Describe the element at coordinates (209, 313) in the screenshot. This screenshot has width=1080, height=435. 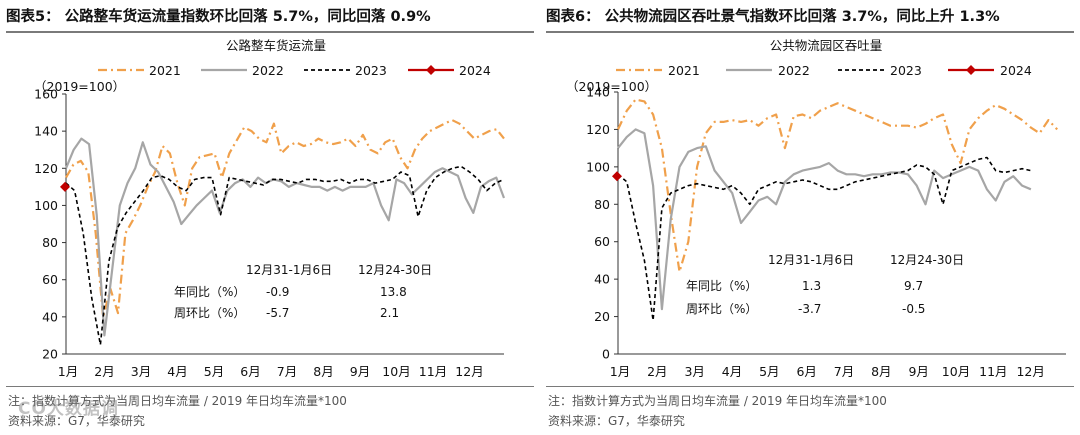
I see `stats-row-label-wow: 周环比（%）` at that location.